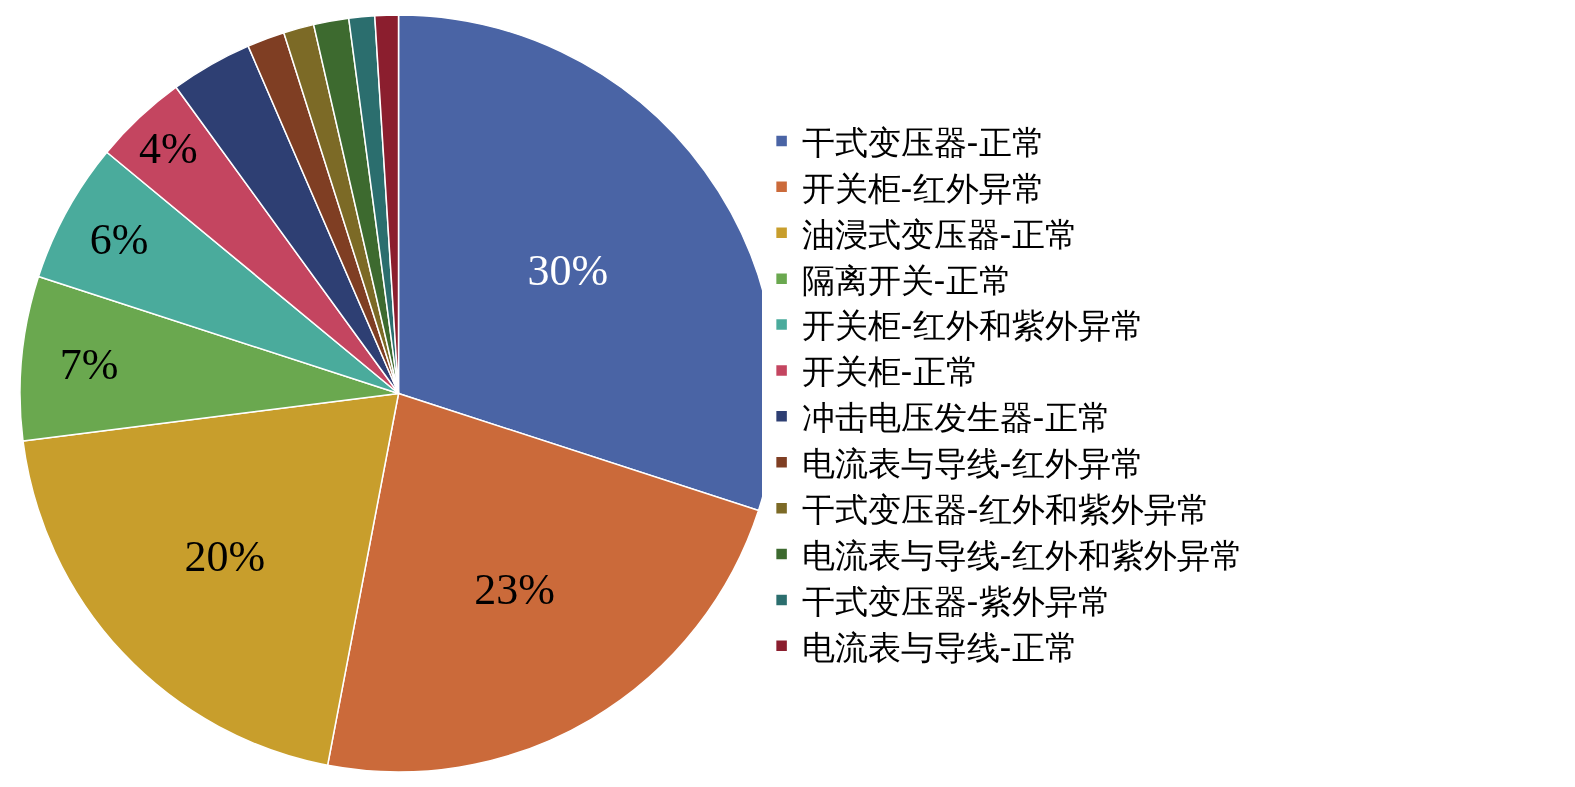  What do you see at coordinates (514, 590) in the screenshot?
I see `data-label: 23%` at bounding box center [514, 590].